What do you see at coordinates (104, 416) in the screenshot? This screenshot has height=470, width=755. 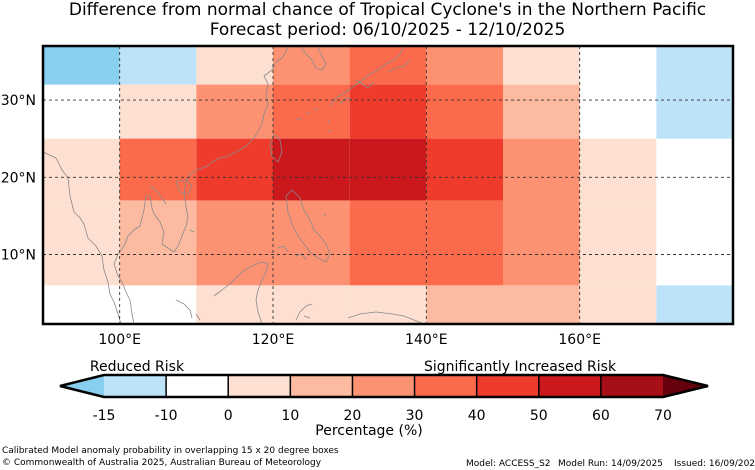 I see `colorbar-tick-label: -15` at bounding box center [104, 416].